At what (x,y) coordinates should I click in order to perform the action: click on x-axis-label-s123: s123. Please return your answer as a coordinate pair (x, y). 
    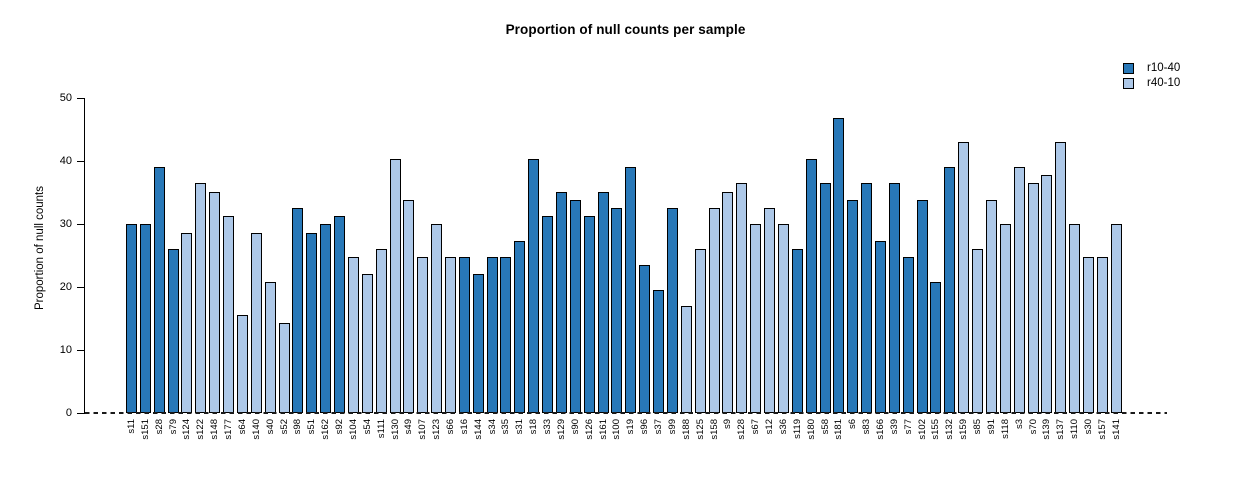
    Looking at the image, I should click on (437, 429).